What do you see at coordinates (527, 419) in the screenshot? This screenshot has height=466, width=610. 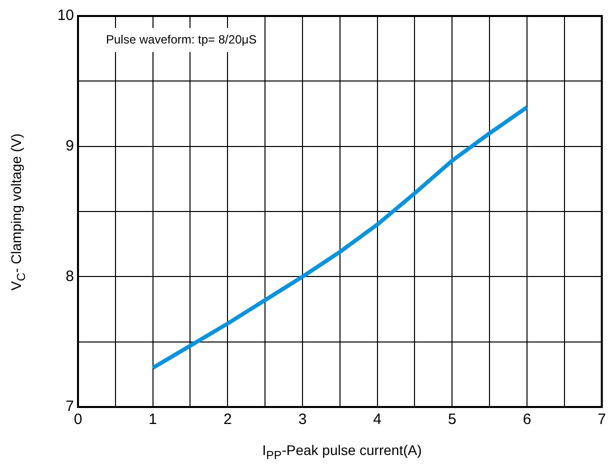 I see `x-tick-label: 6` at bounding box center [527, 419].